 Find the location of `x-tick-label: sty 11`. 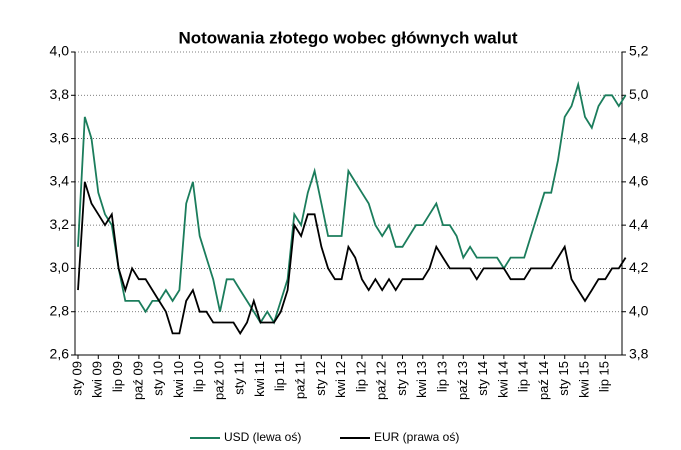

x-tick-label: sty 11 is located at coordinates (239, 378).